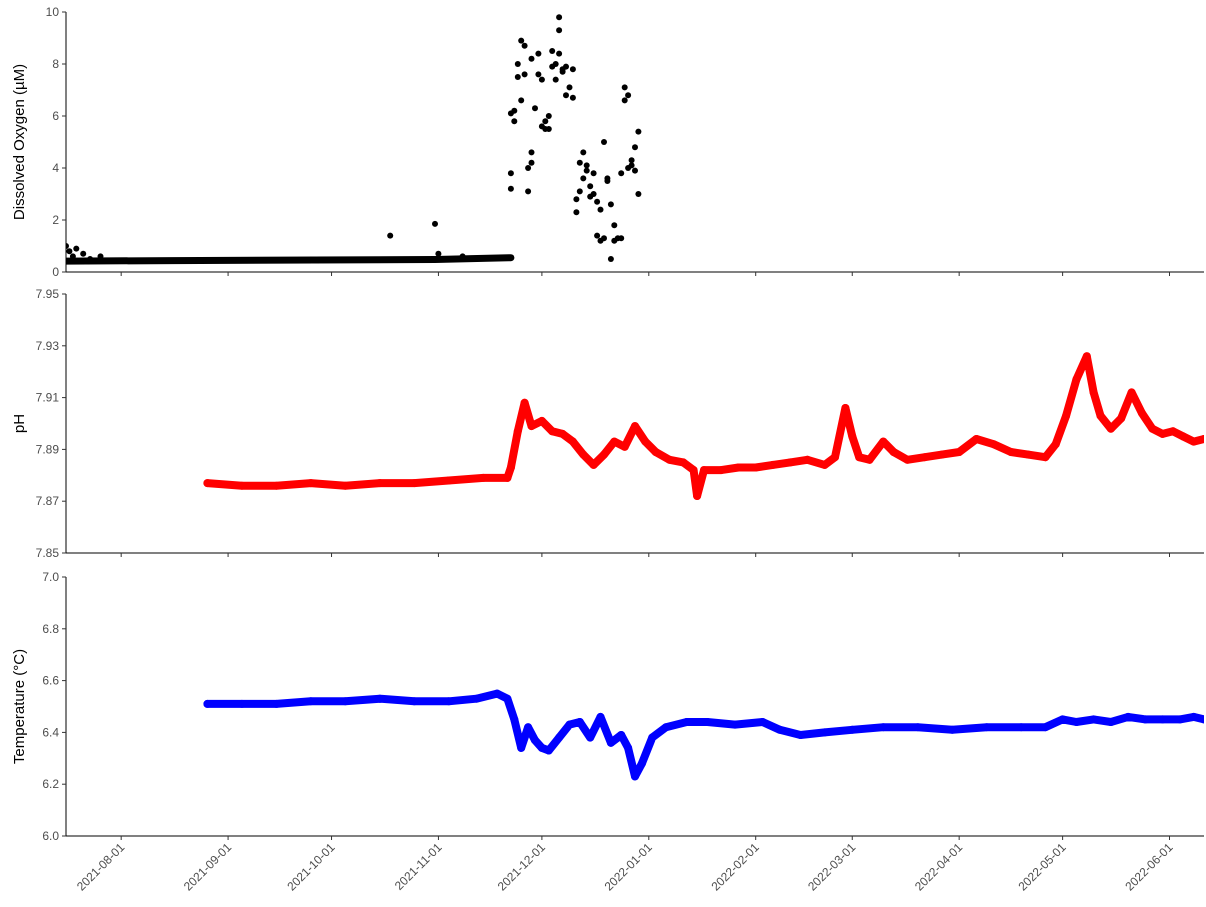 This screenshot has width=1206, height=907. Describe the element at coordinates (48, 294) in the screenshot. I see `y-tick-label: 7.95` at that location.